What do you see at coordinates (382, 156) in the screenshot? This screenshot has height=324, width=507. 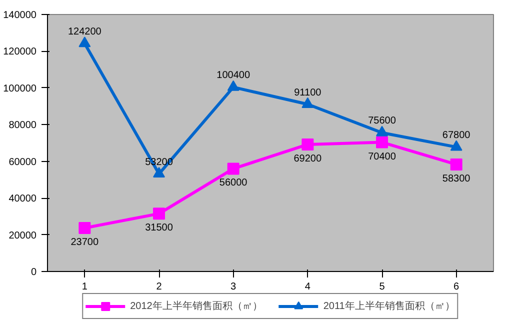 I see `data-label: 70400` at bounding box center [382, 156].